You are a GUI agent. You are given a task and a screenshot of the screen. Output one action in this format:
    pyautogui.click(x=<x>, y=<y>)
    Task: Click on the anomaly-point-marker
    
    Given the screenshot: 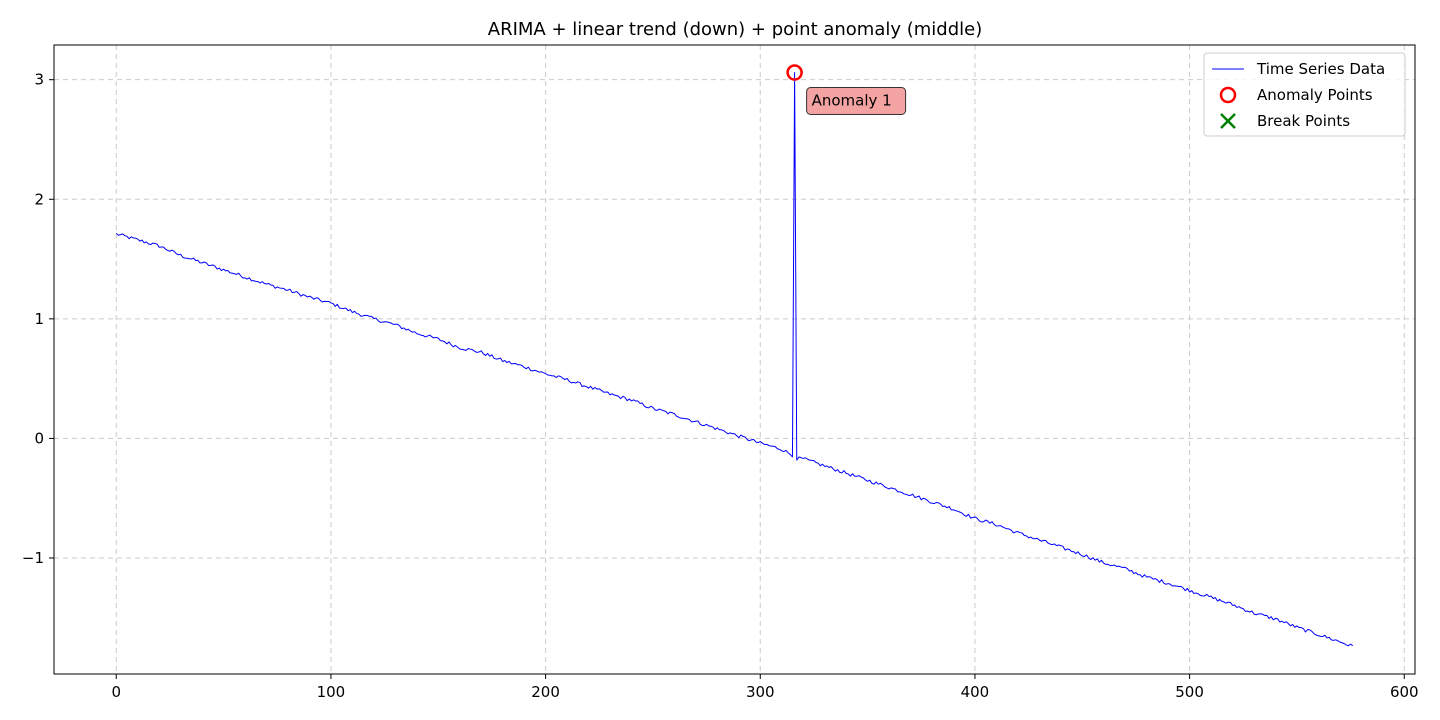 What is the action you would take?
    pyautogui.click(x=794, y=72)
    